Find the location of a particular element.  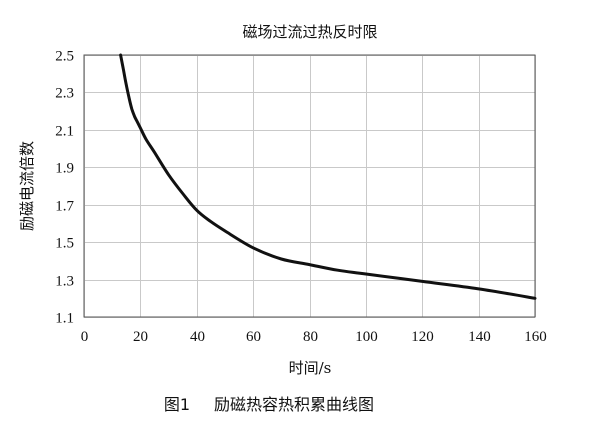

x-tick-label: 140 is located at coordinates (479, 337).